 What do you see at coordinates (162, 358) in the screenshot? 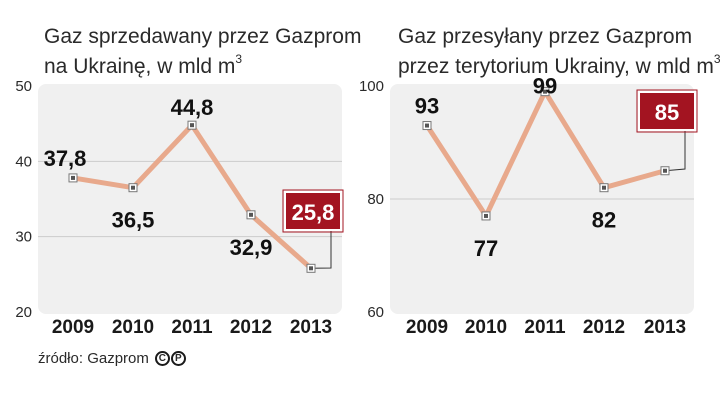
I see `copyright-icon: C` at bounding box center [162, 358].